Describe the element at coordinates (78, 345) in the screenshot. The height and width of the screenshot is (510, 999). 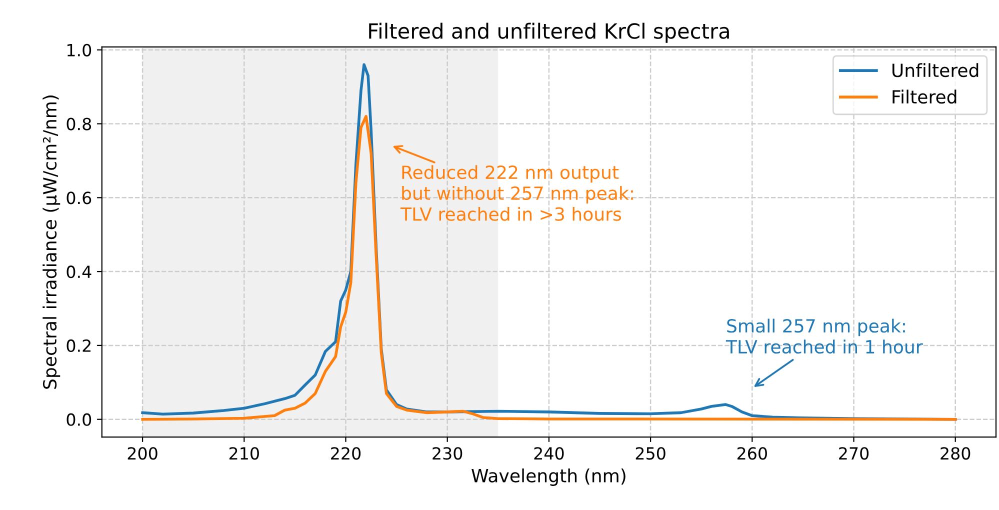
I see `y-tick-label: 0.2` at that location.